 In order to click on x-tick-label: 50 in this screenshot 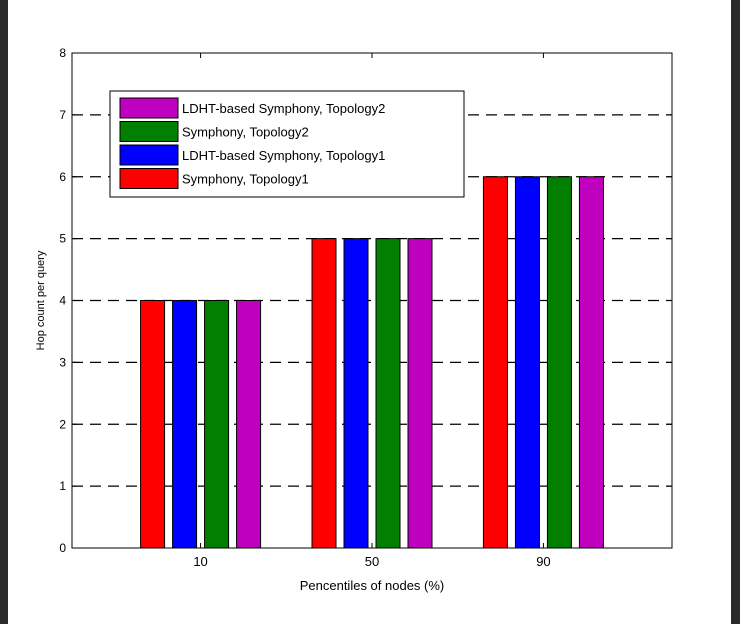, I will do `click(372, 561)`.